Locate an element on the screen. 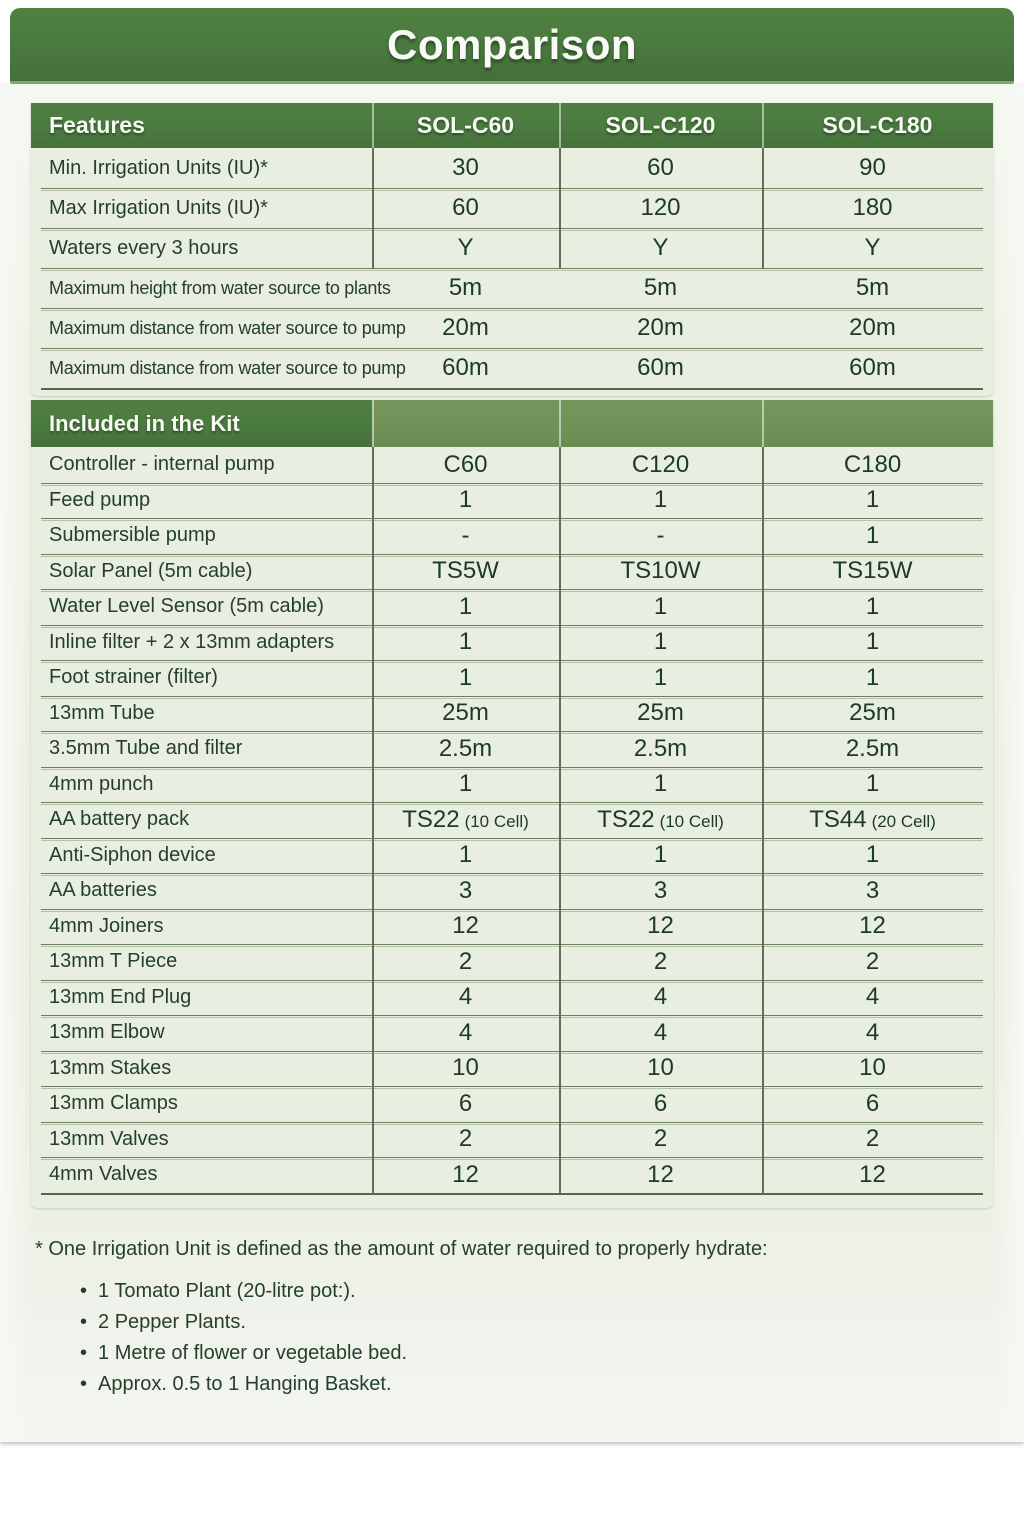  kit-row: 4mm Valves 12 12 12 is located at coordinates (512, 1175).